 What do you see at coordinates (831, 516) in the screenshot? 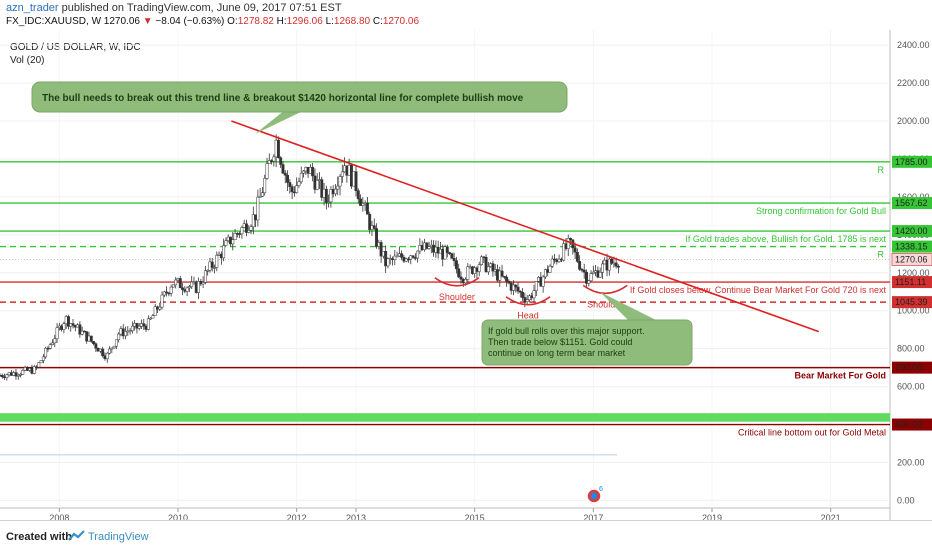
I see `x-tick-label: 2021` at bounding box center [831, 516].